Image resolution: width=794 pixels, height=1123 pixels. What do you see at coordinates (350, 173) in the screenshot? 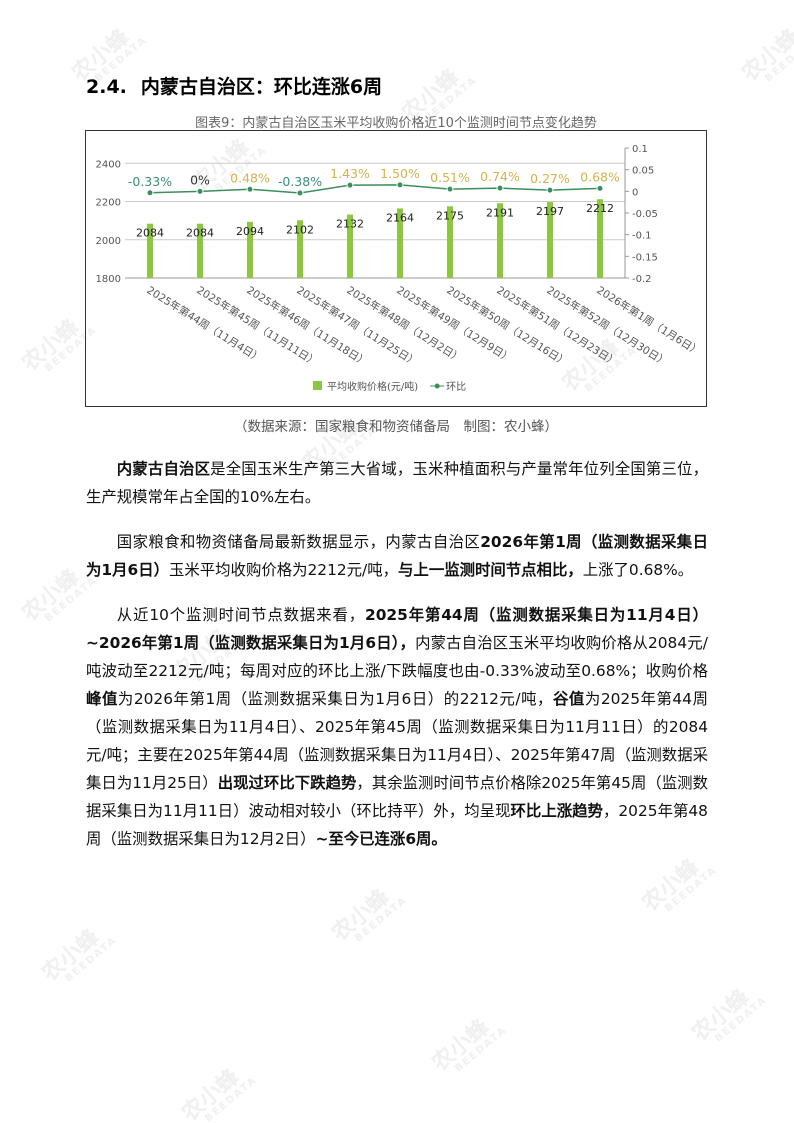
I see `line-label: 1.43%` at bounding box center [350, 173].